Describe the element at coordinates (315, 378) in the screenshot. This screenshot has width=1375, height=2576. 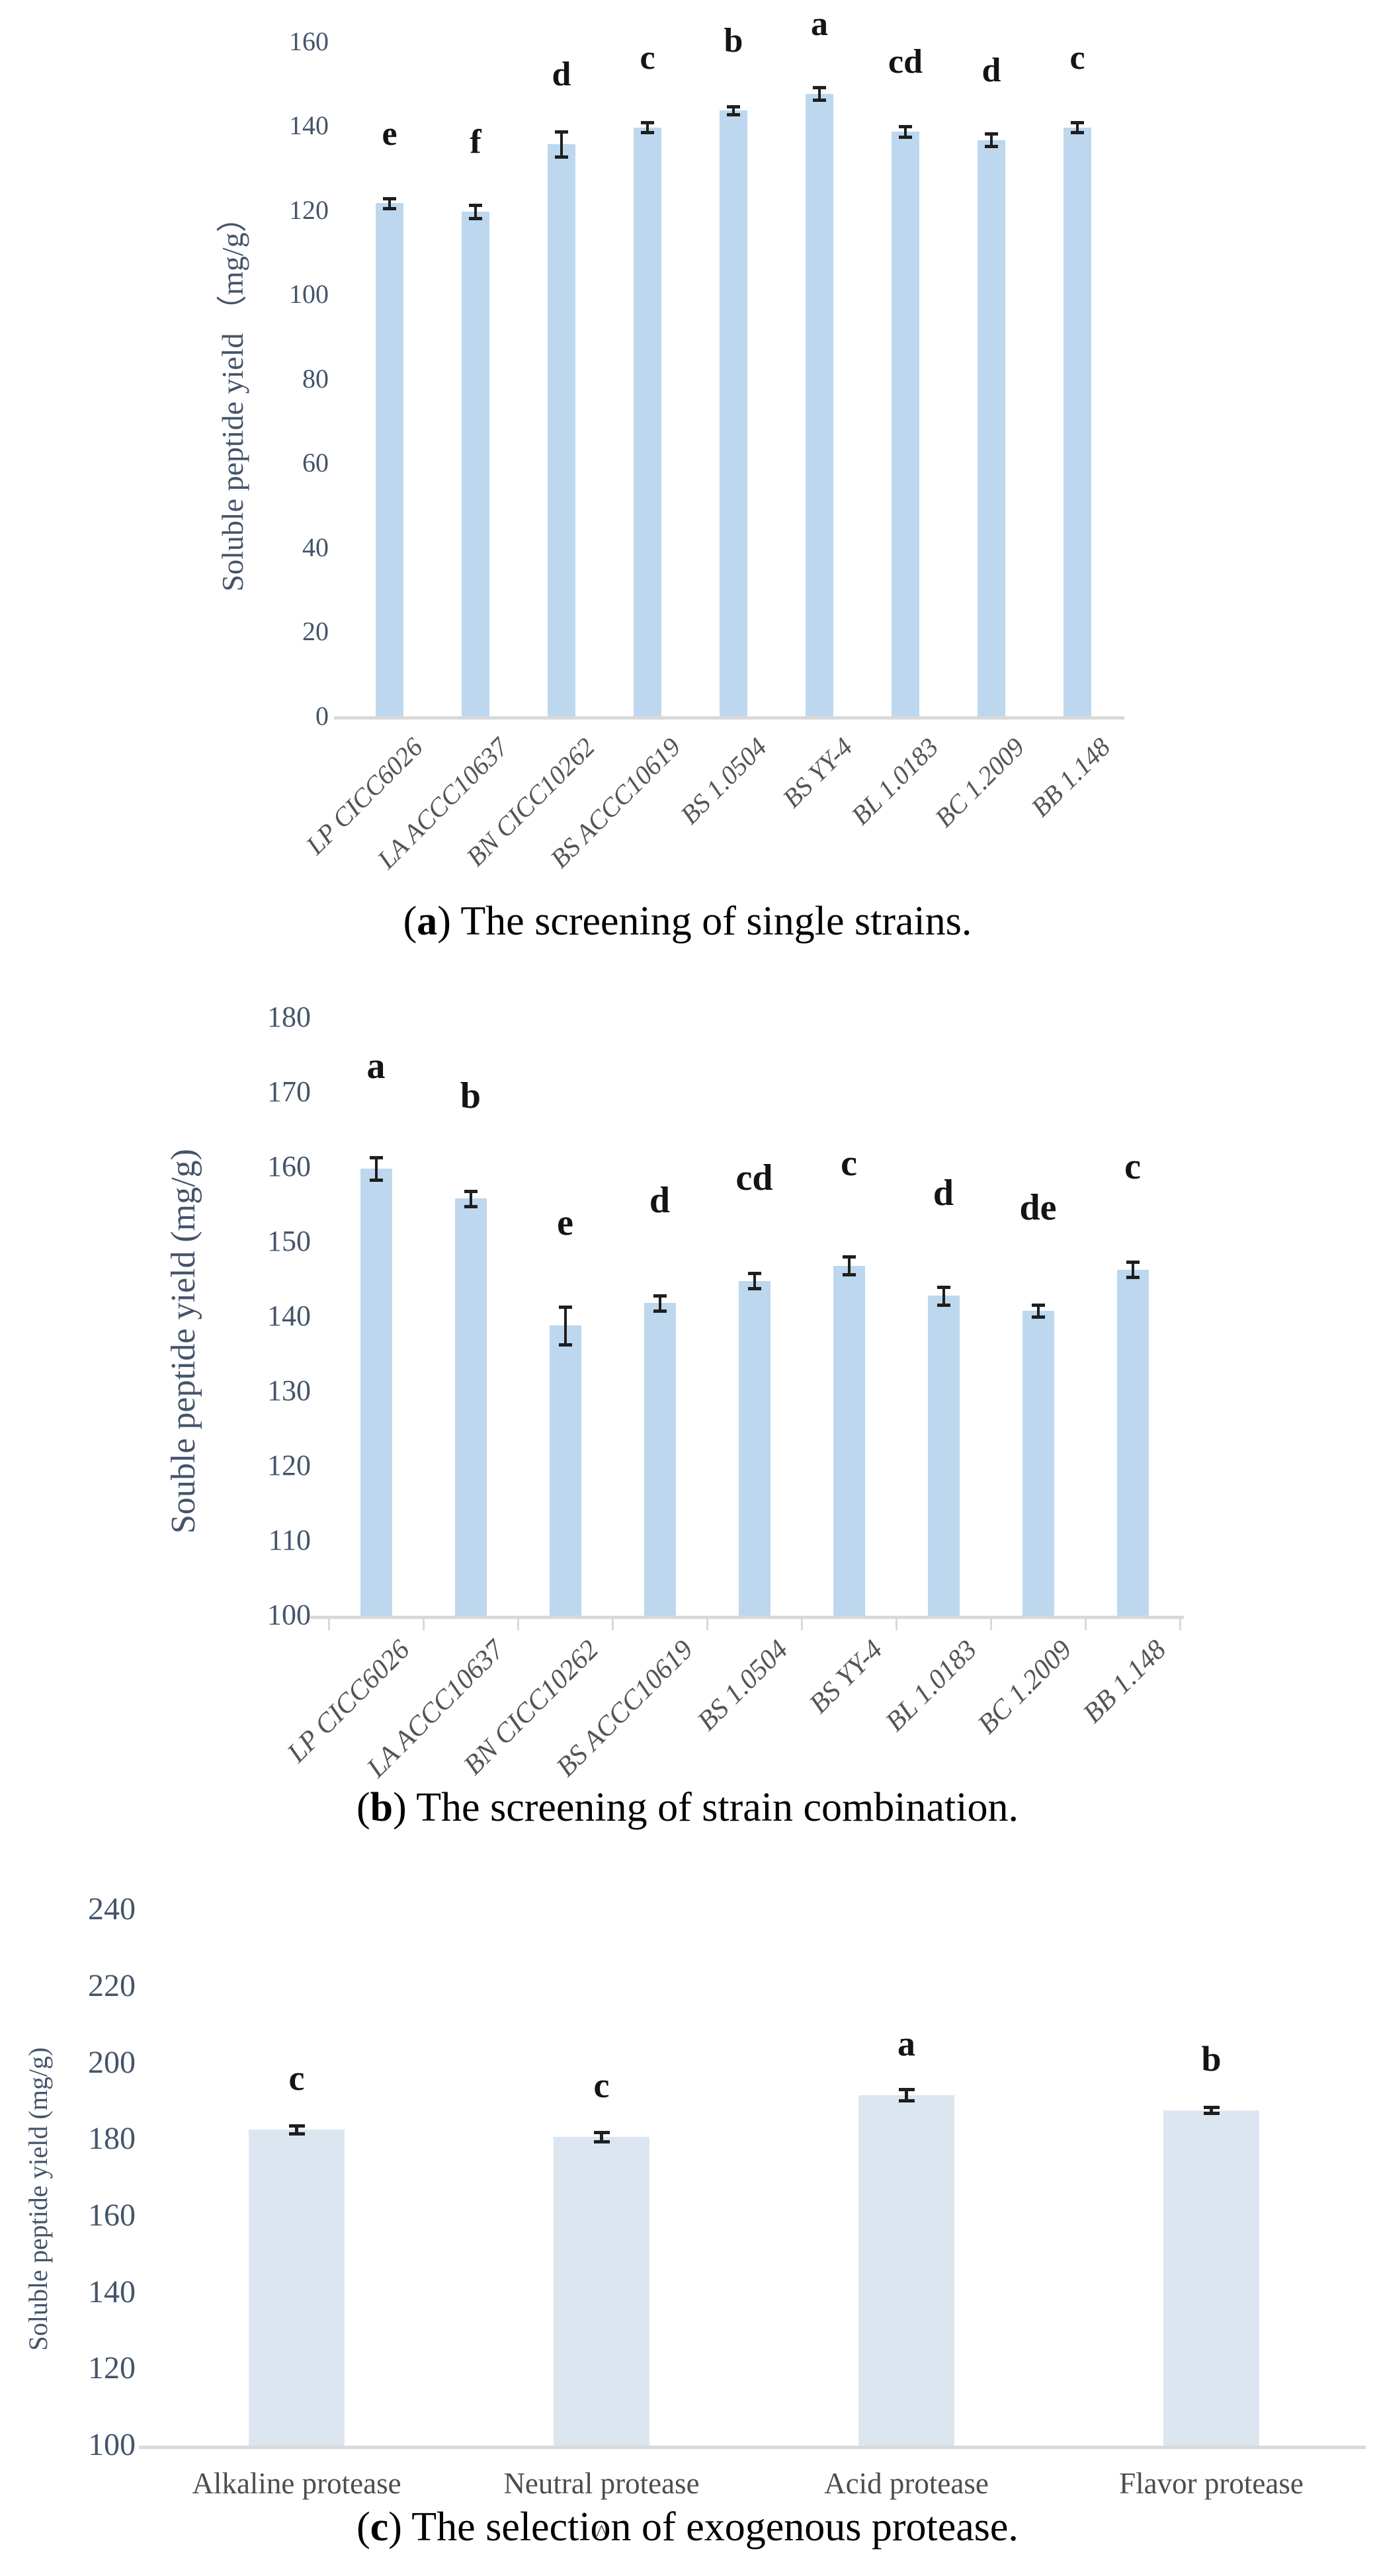
I see `y-tick-label: 80` at that location.